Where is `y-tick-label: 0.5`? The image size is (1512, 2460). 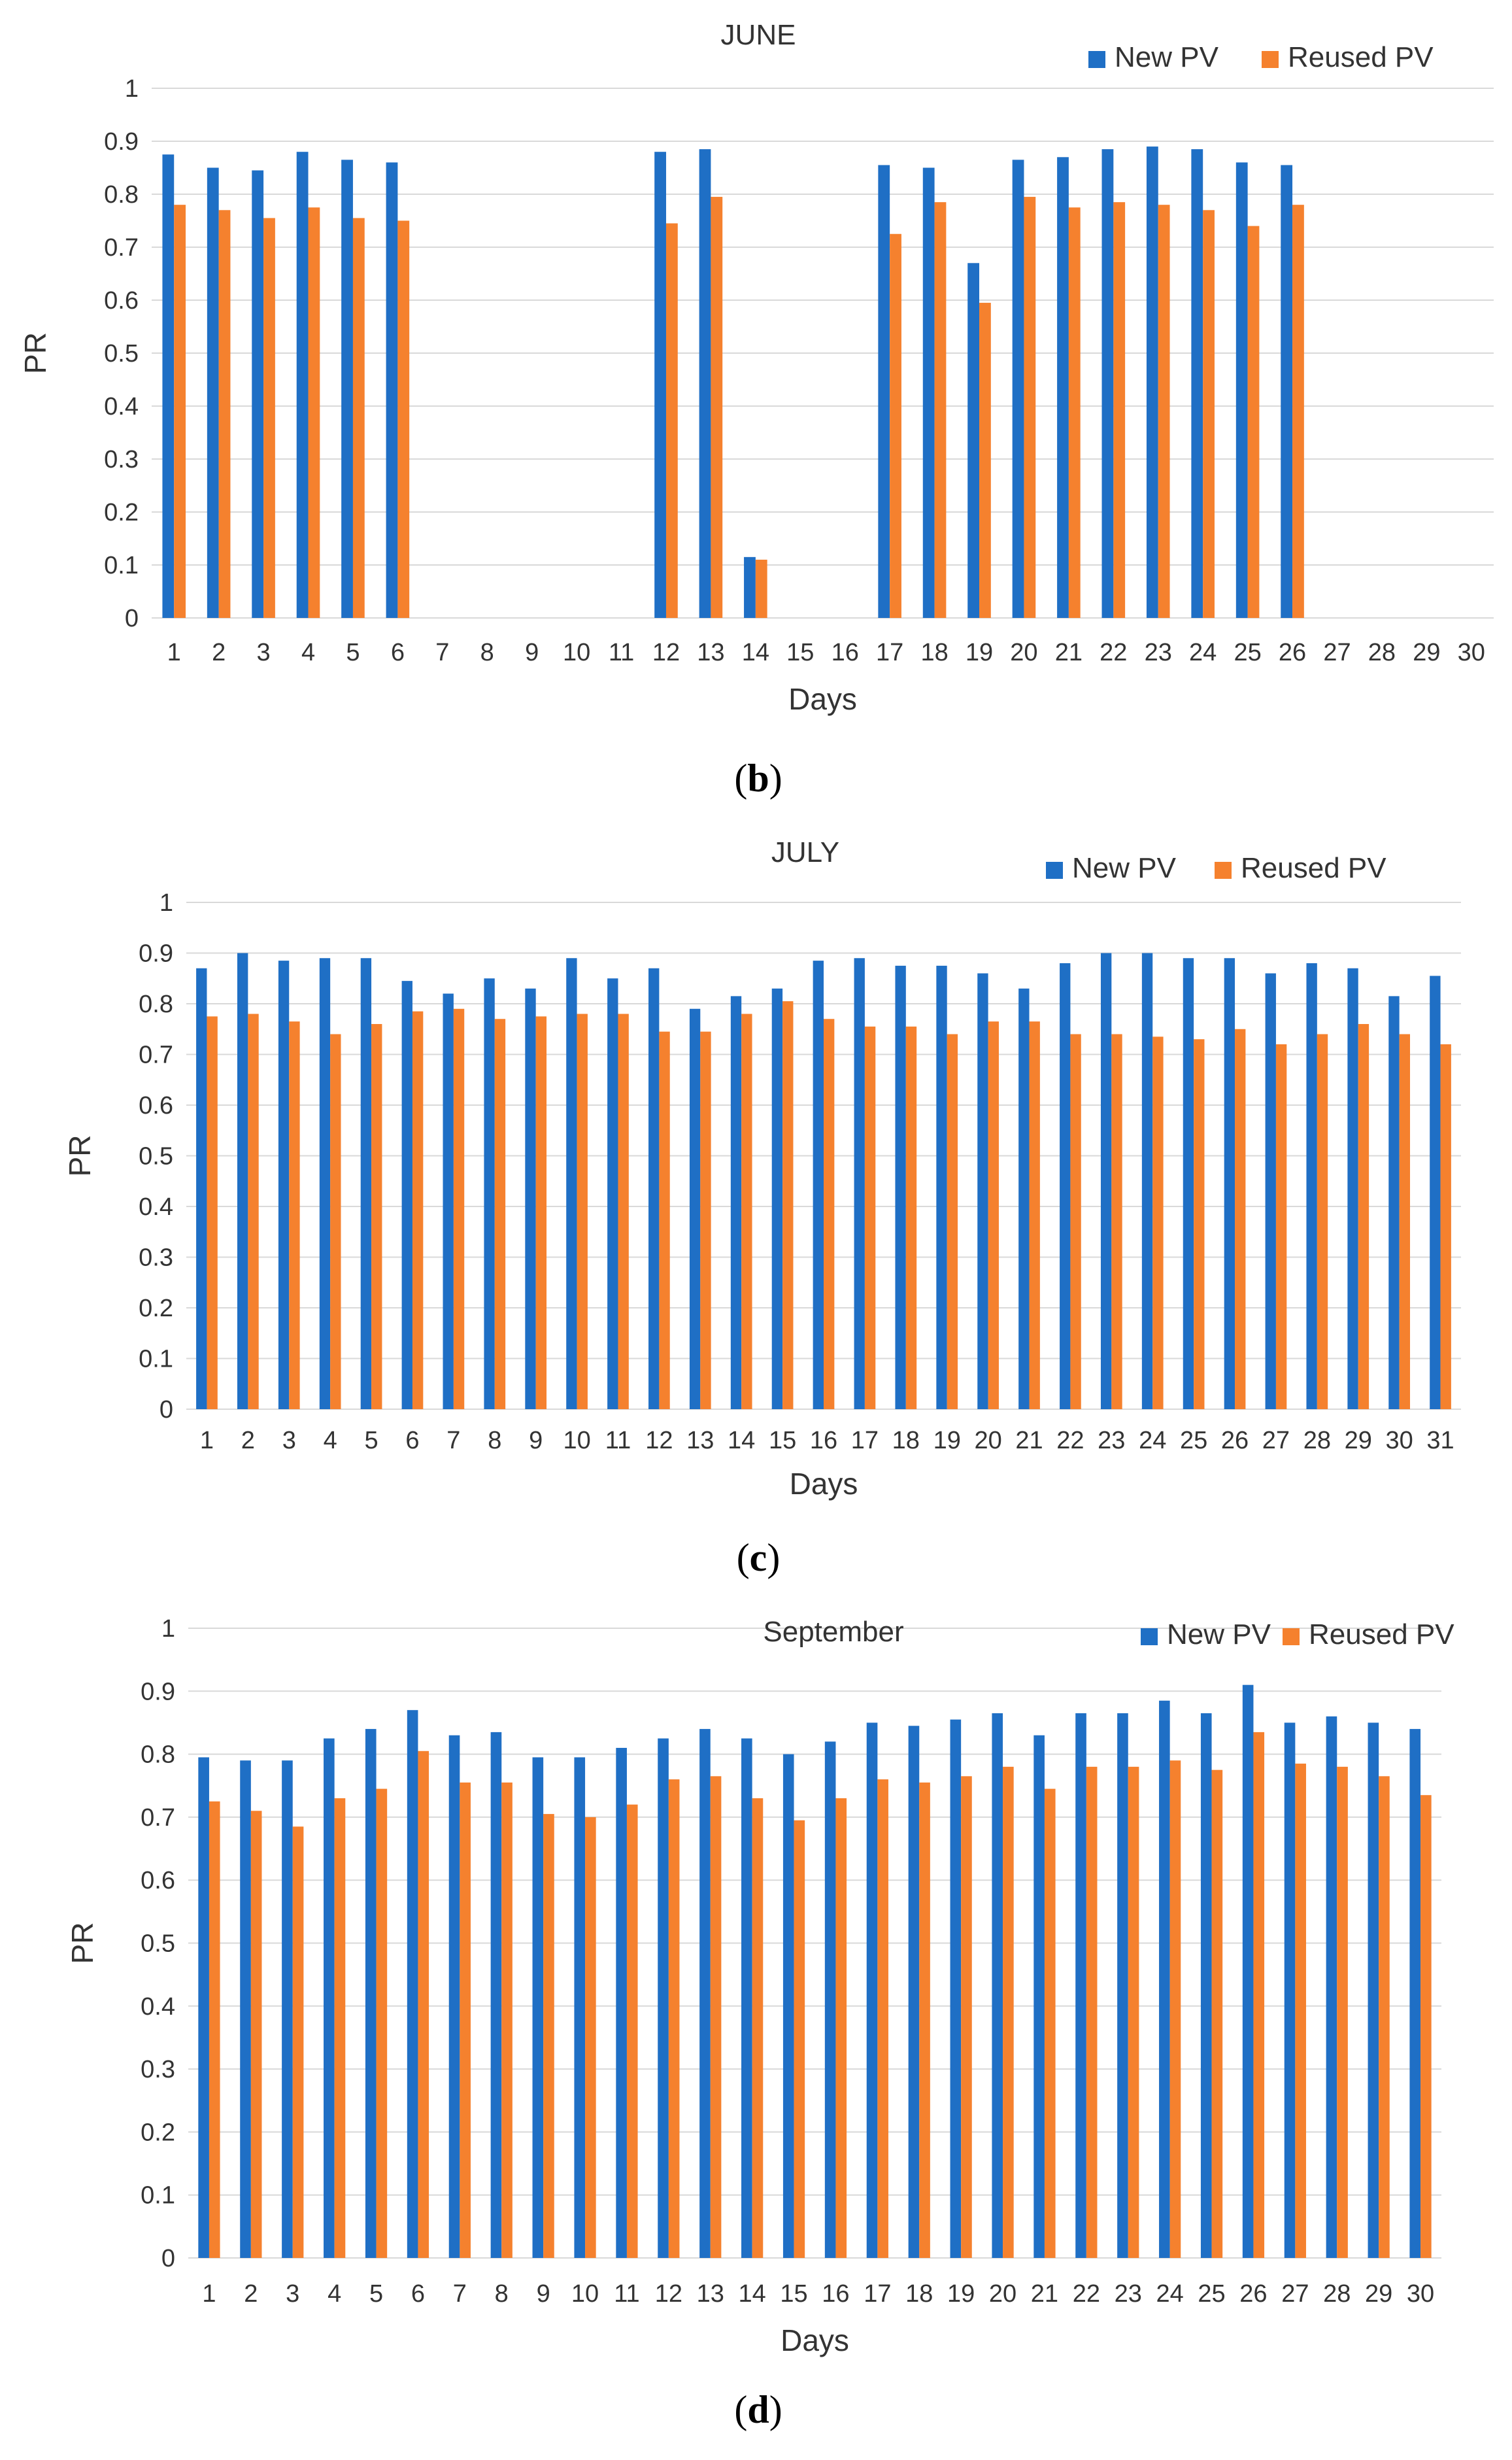
y-tick-label: 0.5 is located at coordinates (156, 1157).